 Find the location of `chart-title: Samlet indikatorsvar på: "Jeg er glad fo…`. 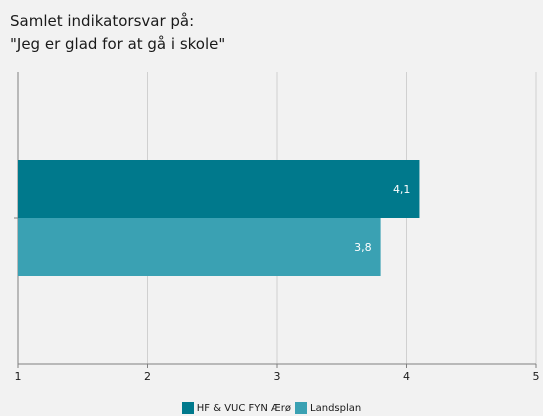

chart-title: Samlet indikatorsvar på: "Jeg er glad fo… is located at coordinates (117, 33).